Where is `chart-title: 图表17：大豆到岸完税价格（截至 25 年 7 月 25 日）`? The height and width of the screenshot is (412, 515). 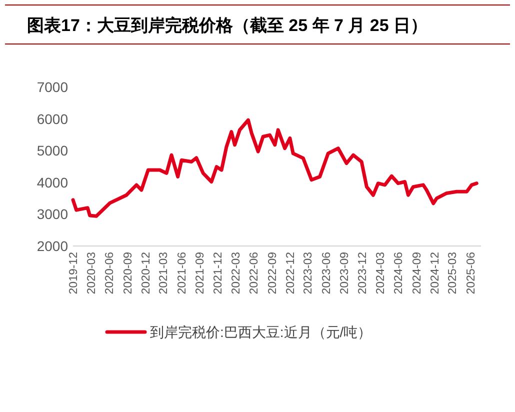
chart-title: 图表17：大豆到岸完税价格（截至 25 年 7 月 25 日） is located at coordinates (227, 25).